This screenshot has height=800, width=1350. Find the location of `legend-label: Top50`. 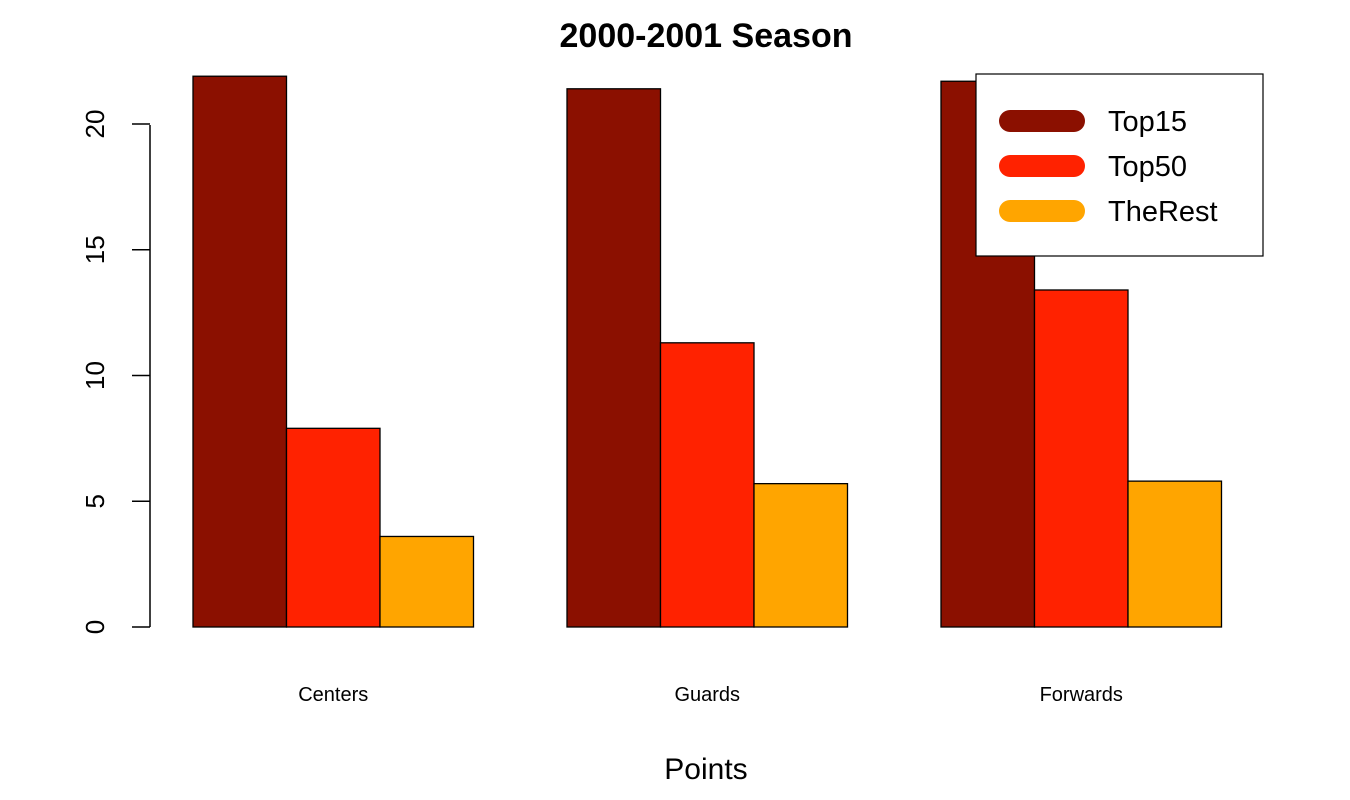

legend-label: Top50 is located at coordinates (1147, 167).